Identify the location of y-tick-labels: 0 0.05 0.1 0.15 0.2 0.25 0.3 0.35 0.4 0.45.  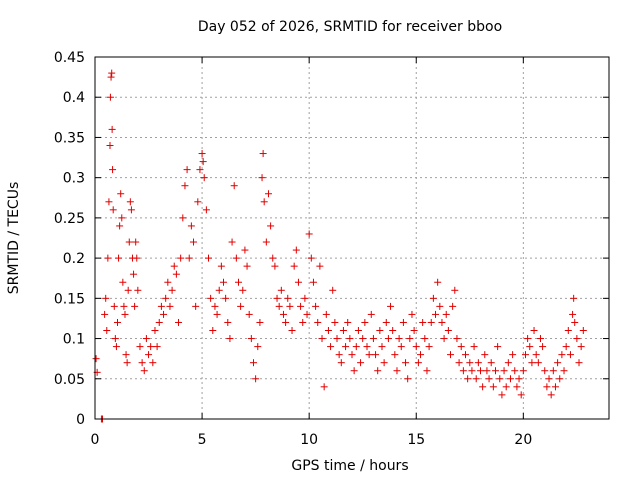
(69, 239).